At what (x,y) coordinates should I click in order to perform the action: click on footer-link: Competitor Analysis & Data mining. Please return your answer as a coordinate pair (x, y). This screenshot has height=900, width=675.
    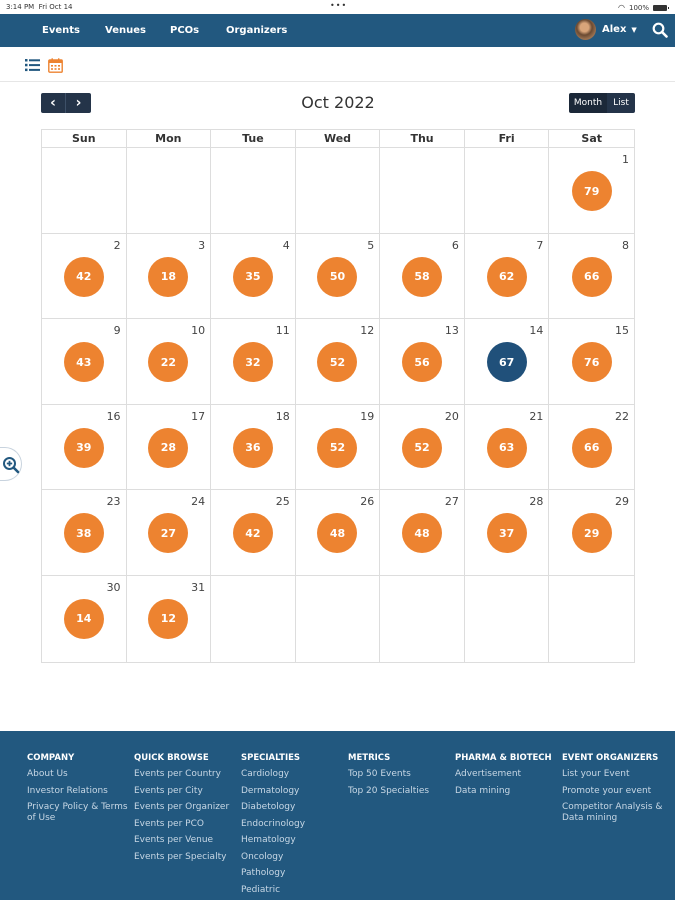
    Looking at the image, I should click on (612, 812).